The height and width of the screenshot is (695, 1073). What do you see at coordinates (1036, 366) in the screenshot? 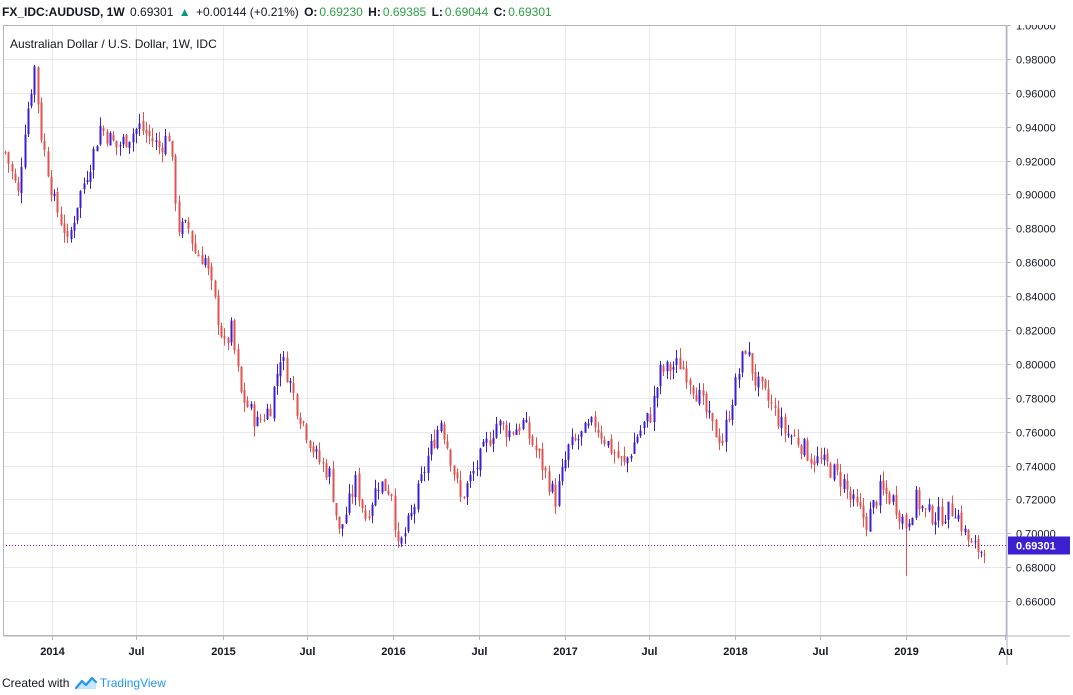
I see `y-tick-label: 0.80000` at bounding box center [1036, 366].